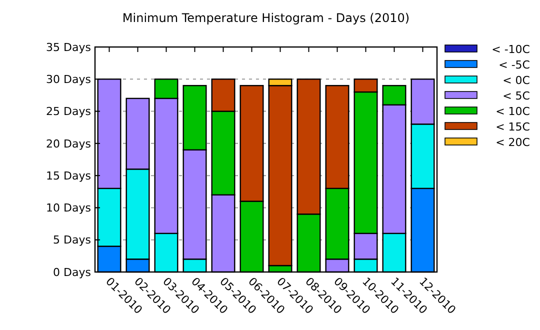 The height and width of the screenshot is (330, 540). I want to click on y-tick-label: 5 Days, so click(72, 240).